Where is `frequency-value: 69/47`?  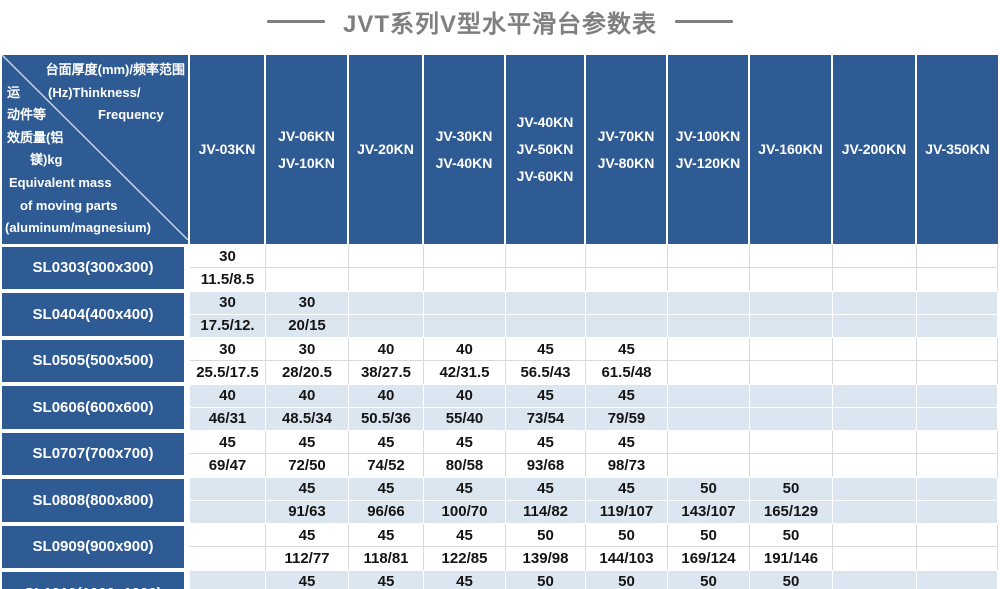
frequency-value: 69/47 is located at coordinates (227, 465).